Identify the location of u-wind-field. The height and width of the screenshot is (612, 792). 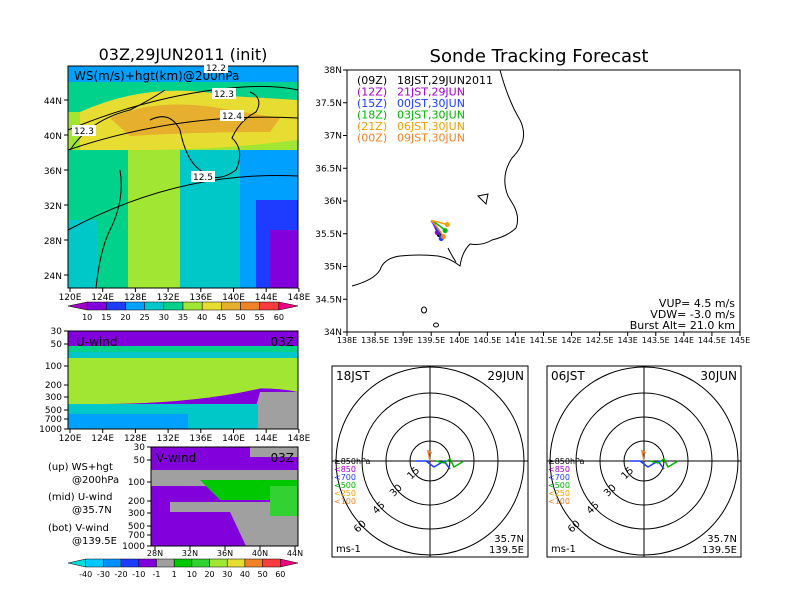
(183, 380).